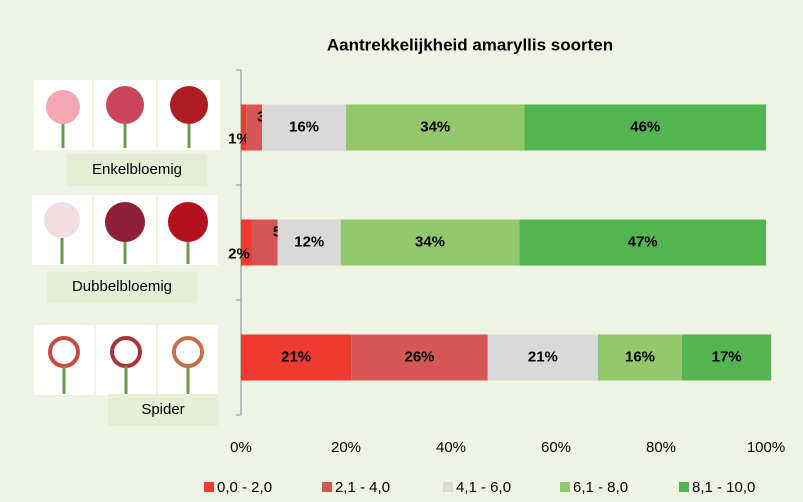  I want to click on value-label: 1%, so click(239, 138).